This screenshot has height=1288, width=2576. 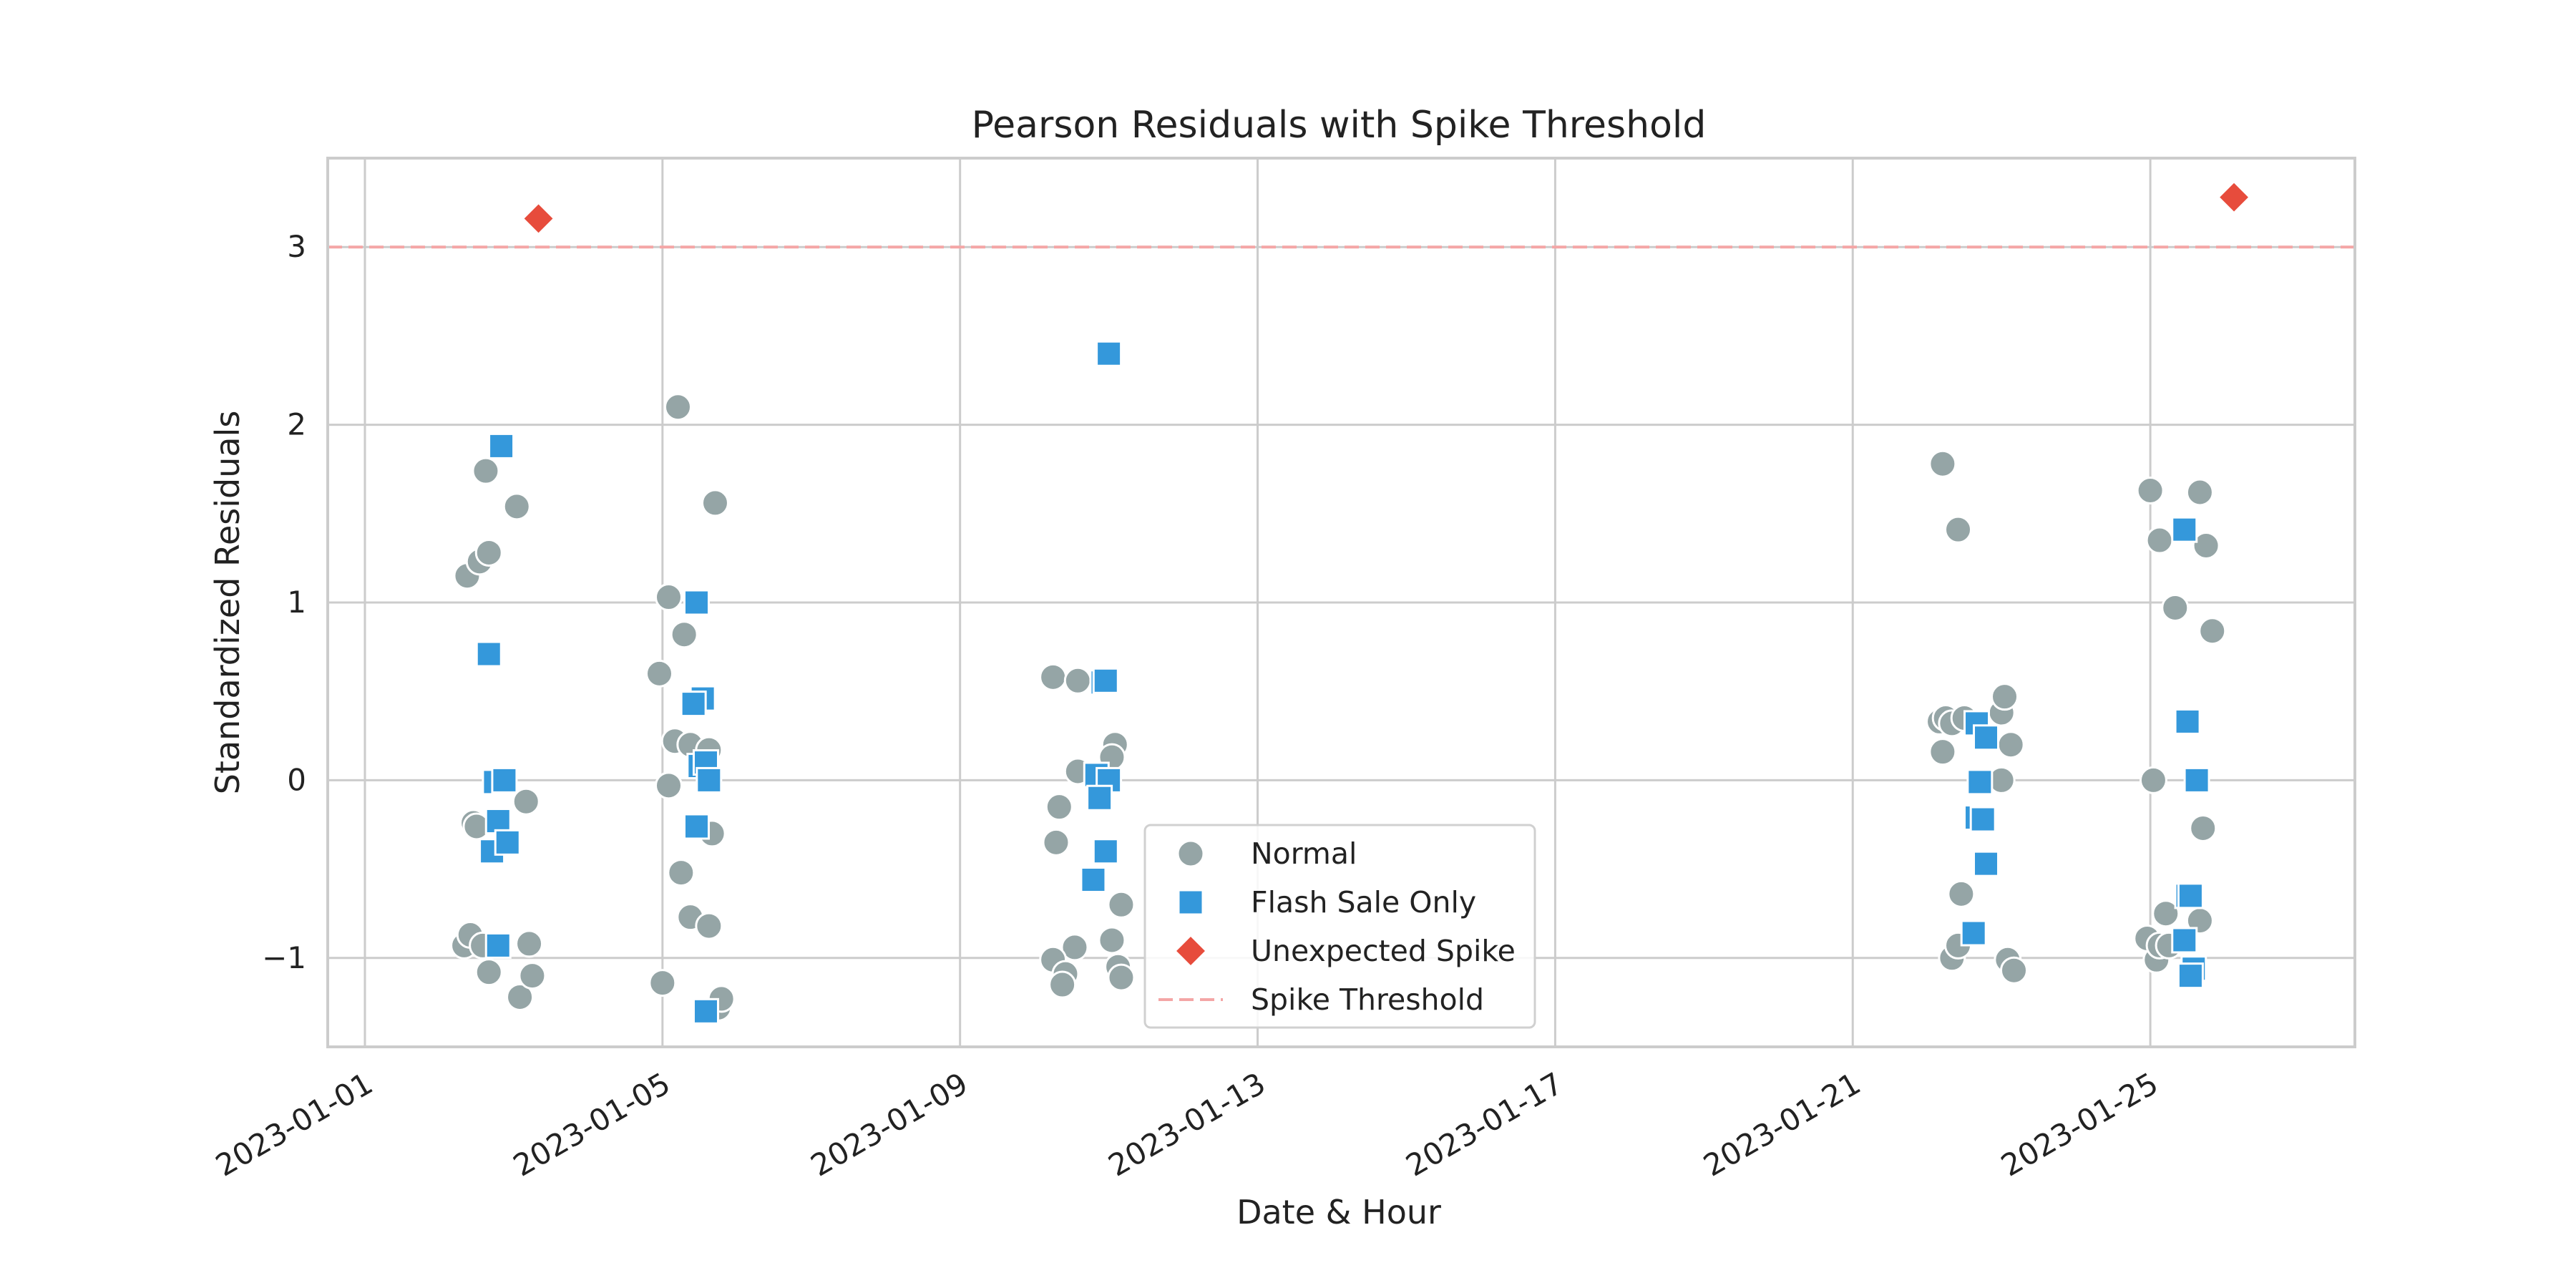 I want to click on legend-label: Unexpected Spike, so click(x=1383, y=951).